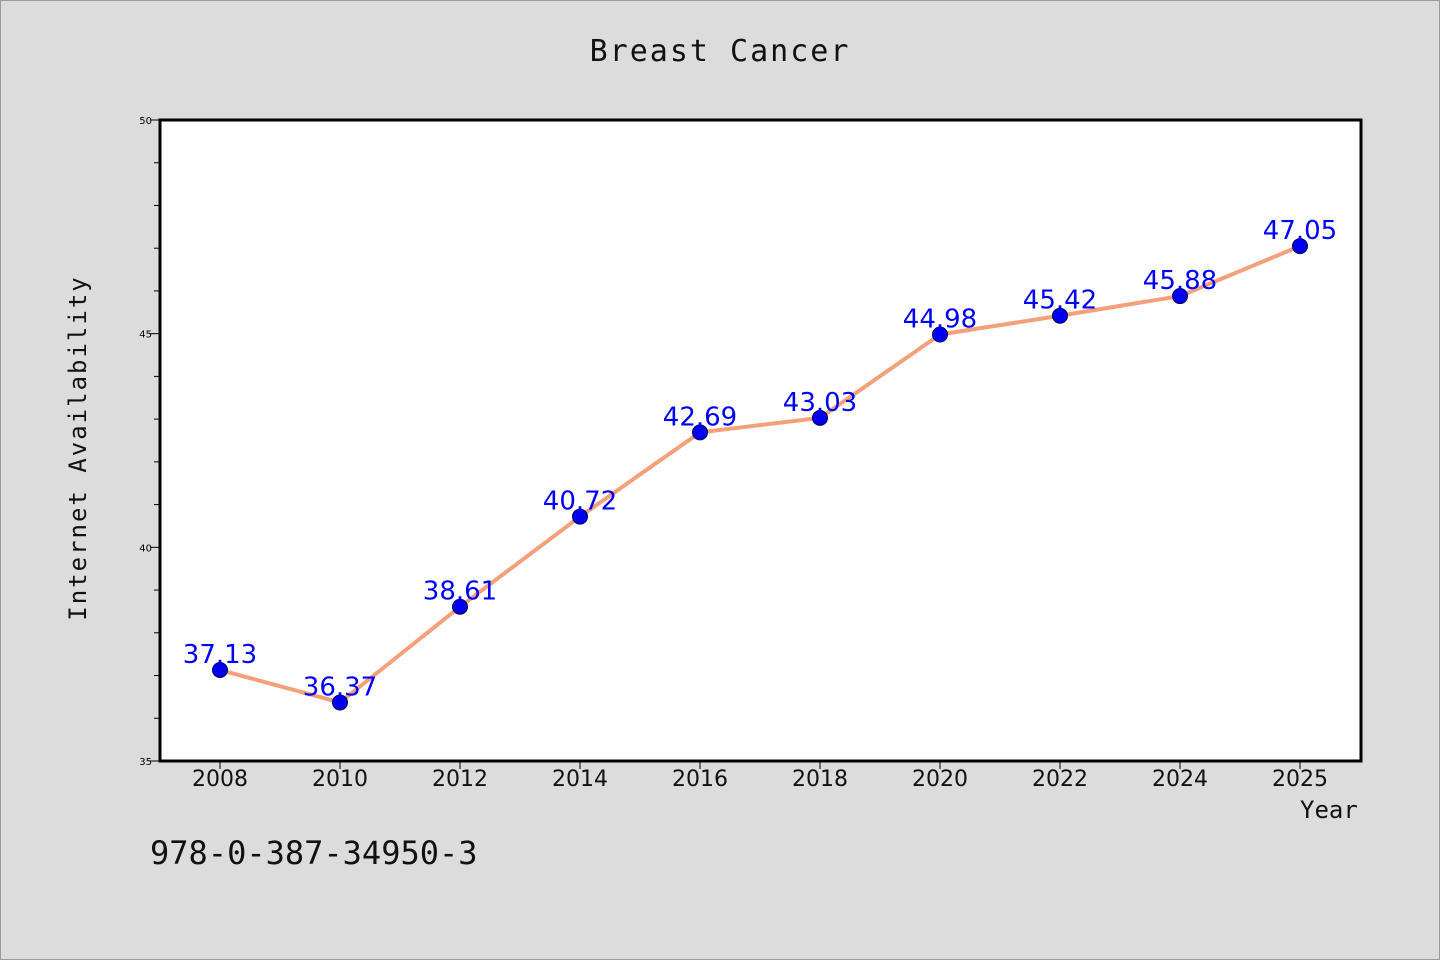  Describe the element at coordinates (460, 779) in the screenshot. I see `x-tick-label: 2012` at that location.